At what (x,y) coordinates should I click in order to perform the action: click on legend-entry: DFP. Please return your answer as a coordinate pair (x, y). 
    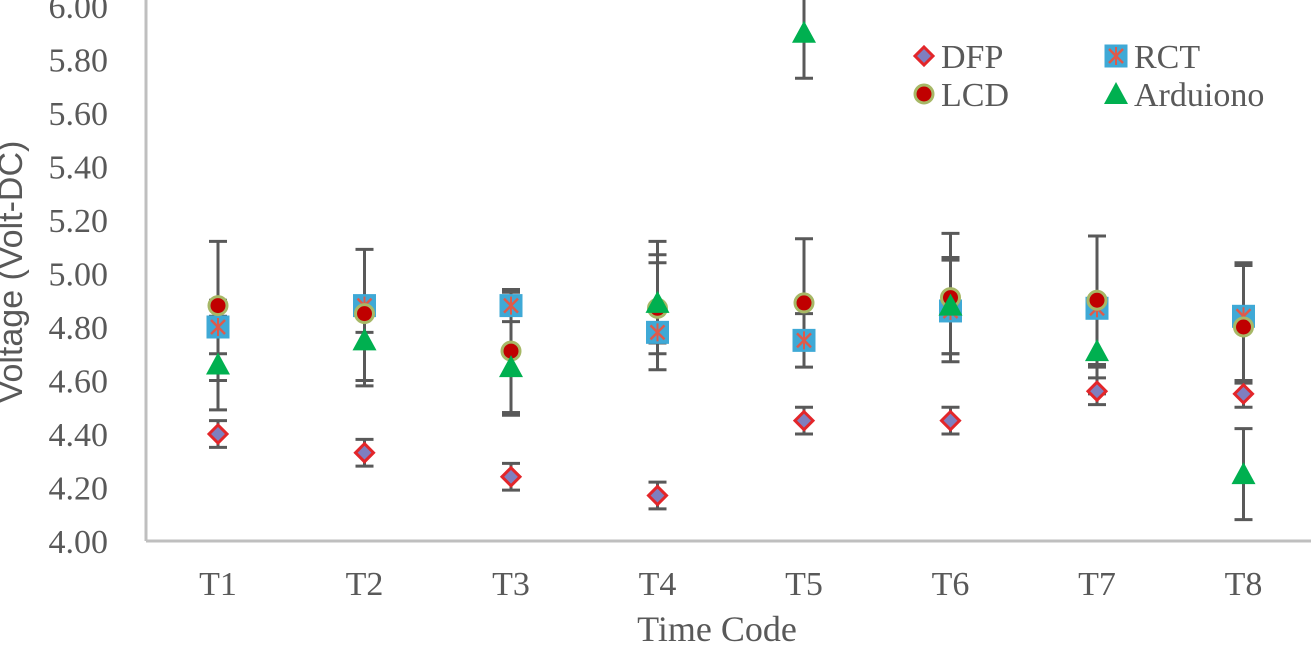
    Looking at the image, I should click on (957, 57).